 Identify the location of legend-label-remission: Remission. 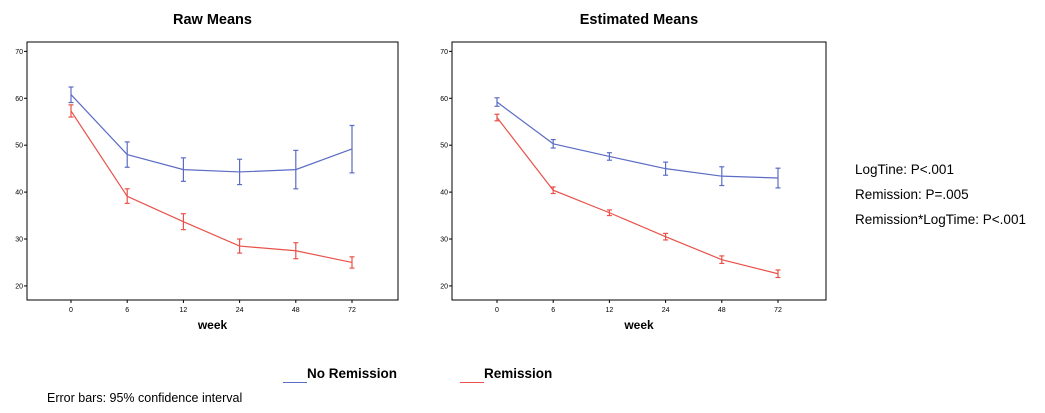
(518, 373).